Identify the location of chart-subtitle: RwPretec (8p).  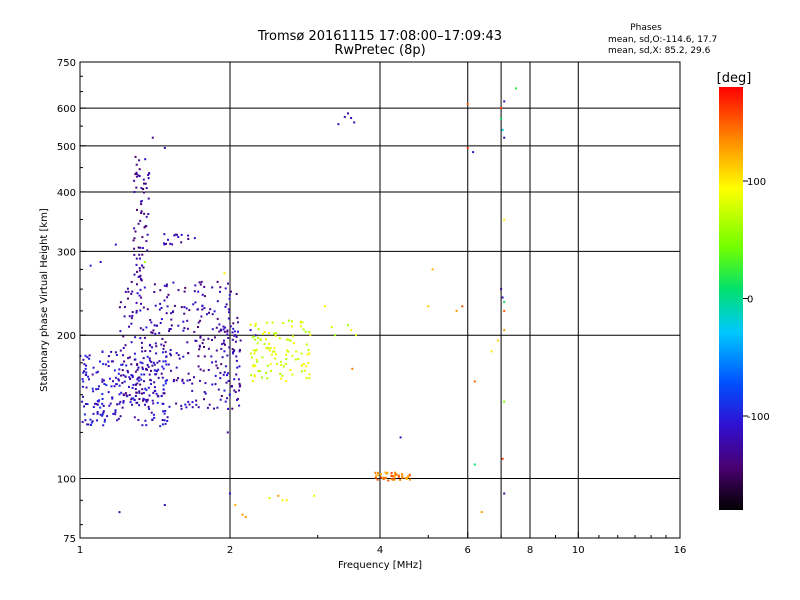
(379, 50).